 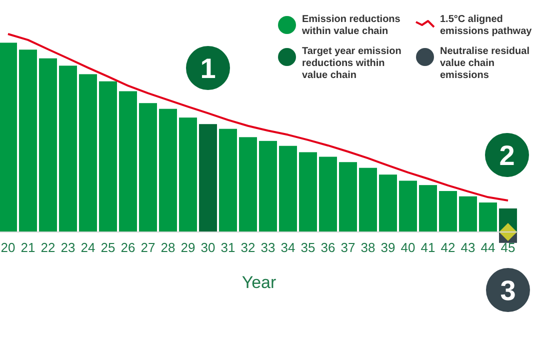 What do you see at coordinates (8, 247) in the screenshot?
I see `x-tick-label: 20` at bounding box center [8, 247].